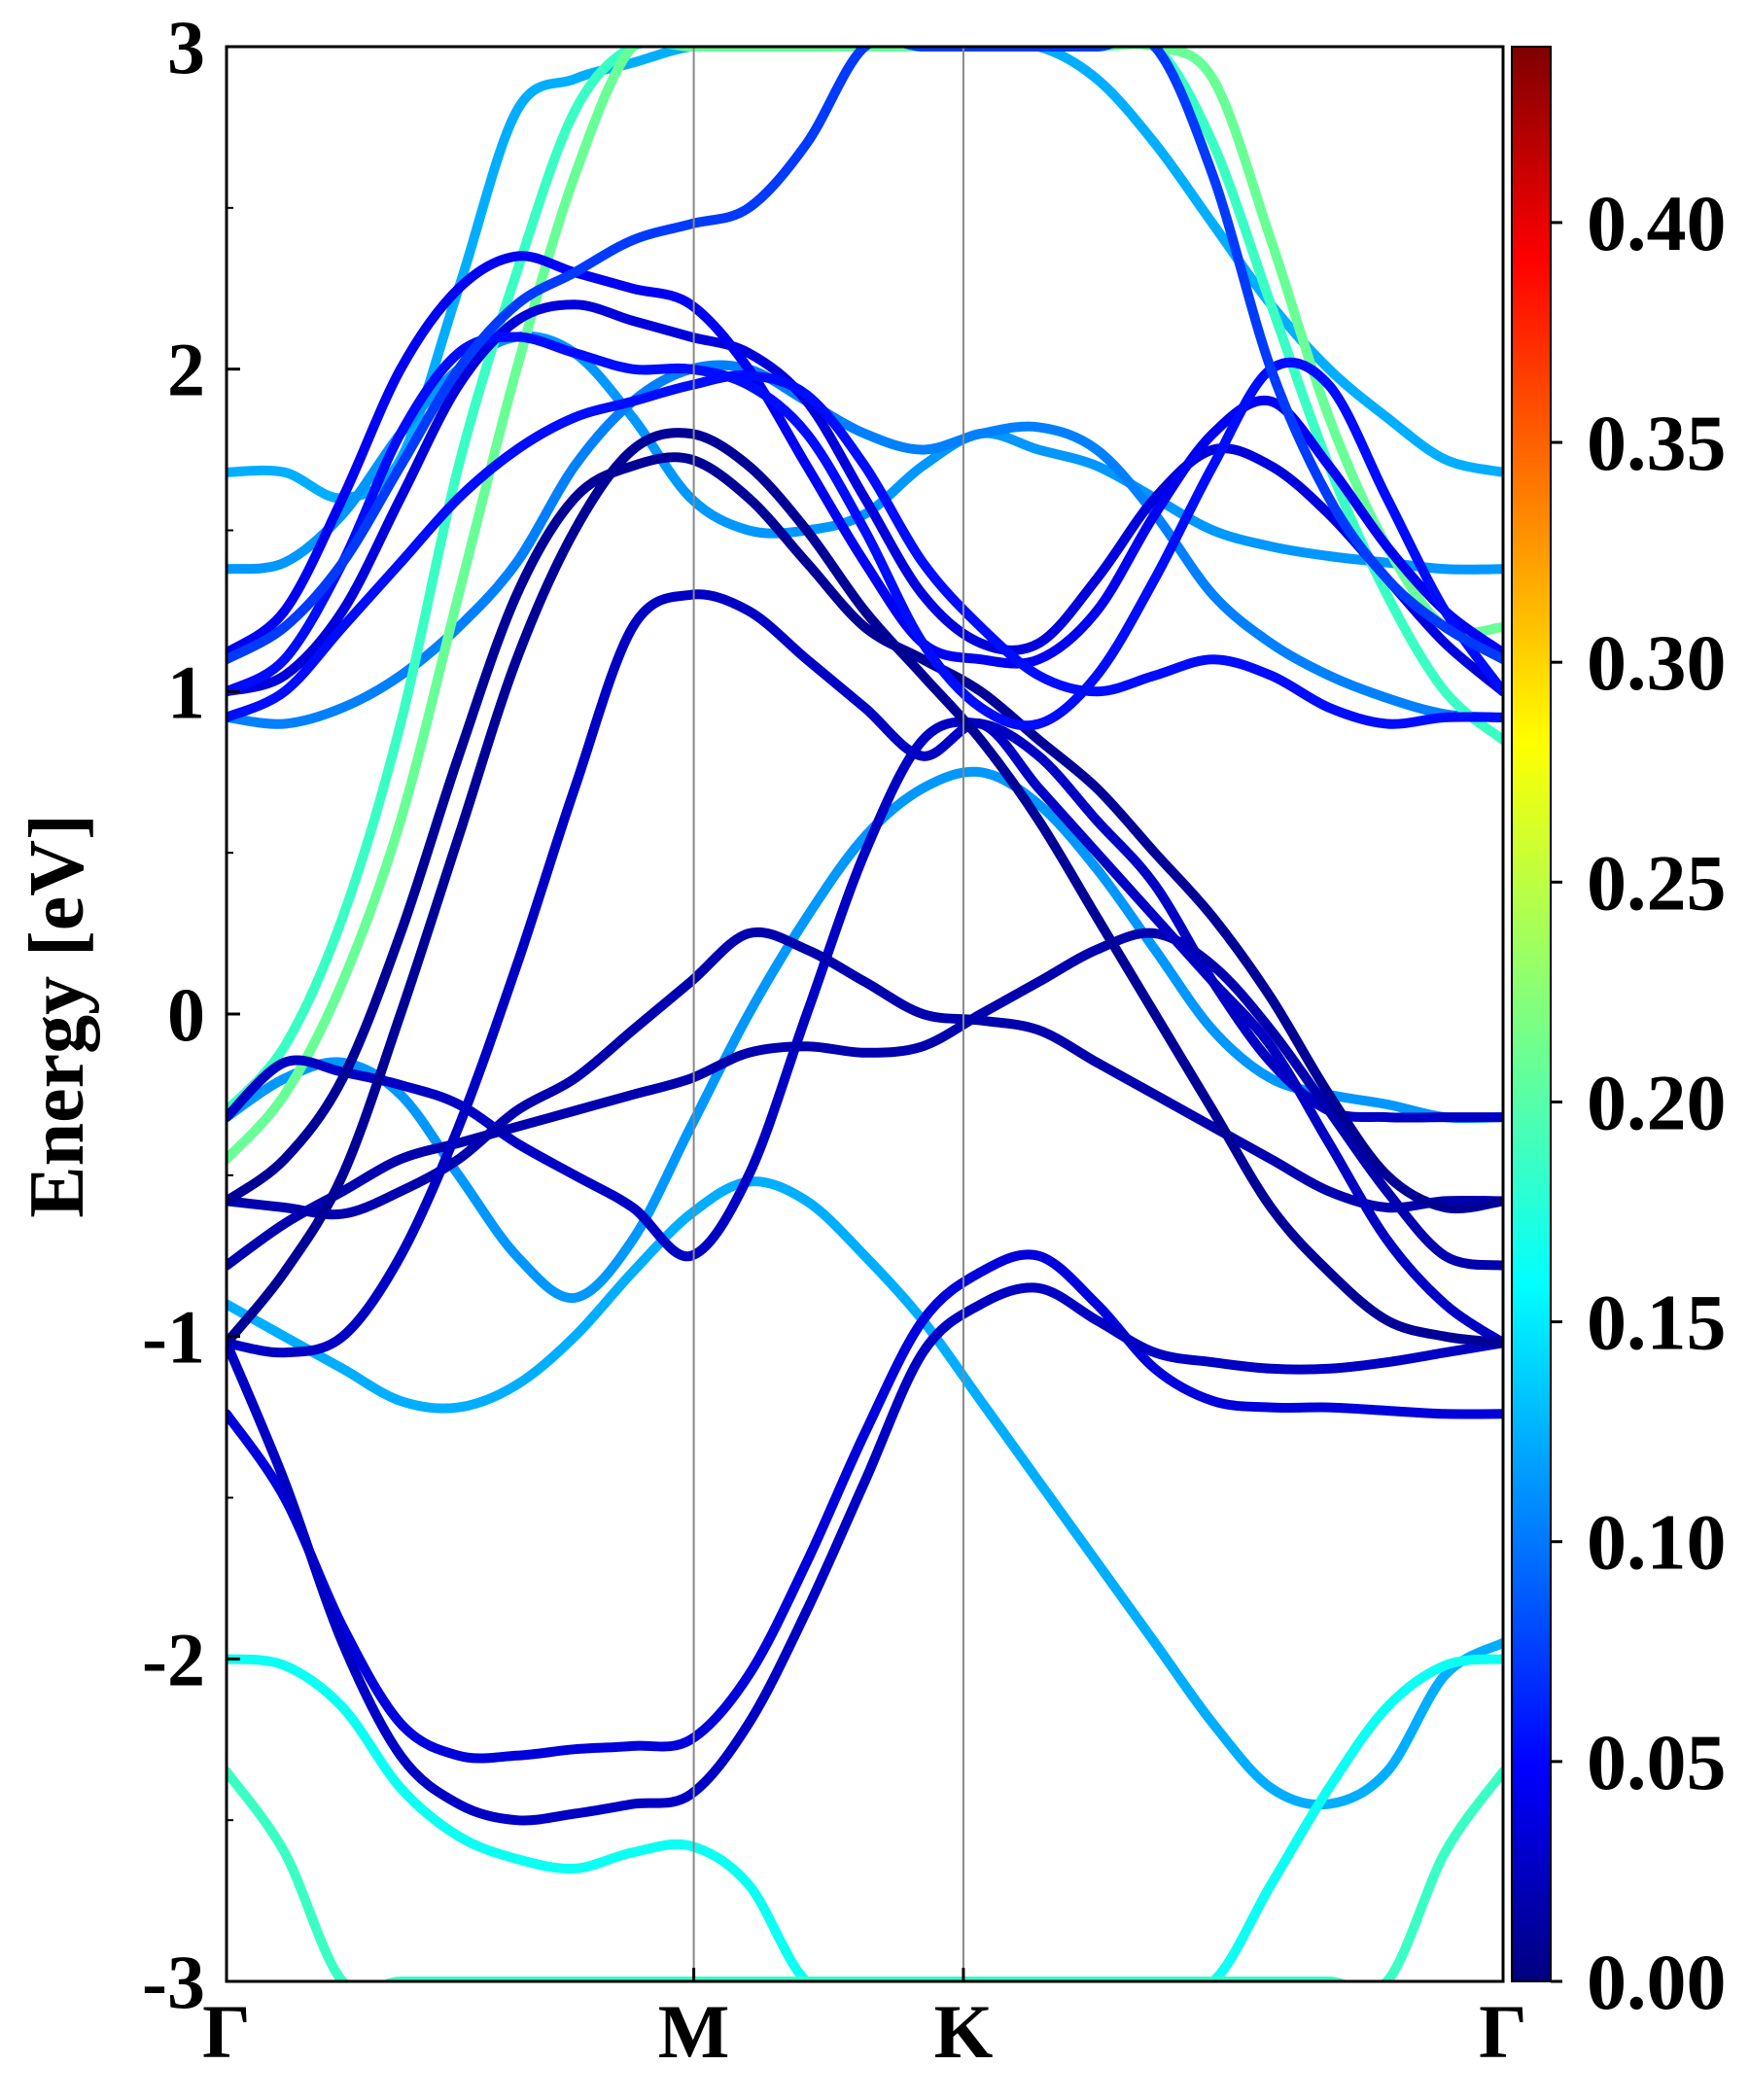 This screenshot has width=1750, height=2100. I want to click on colorbar-tick-label: 0.20, so click(1657, 1102).